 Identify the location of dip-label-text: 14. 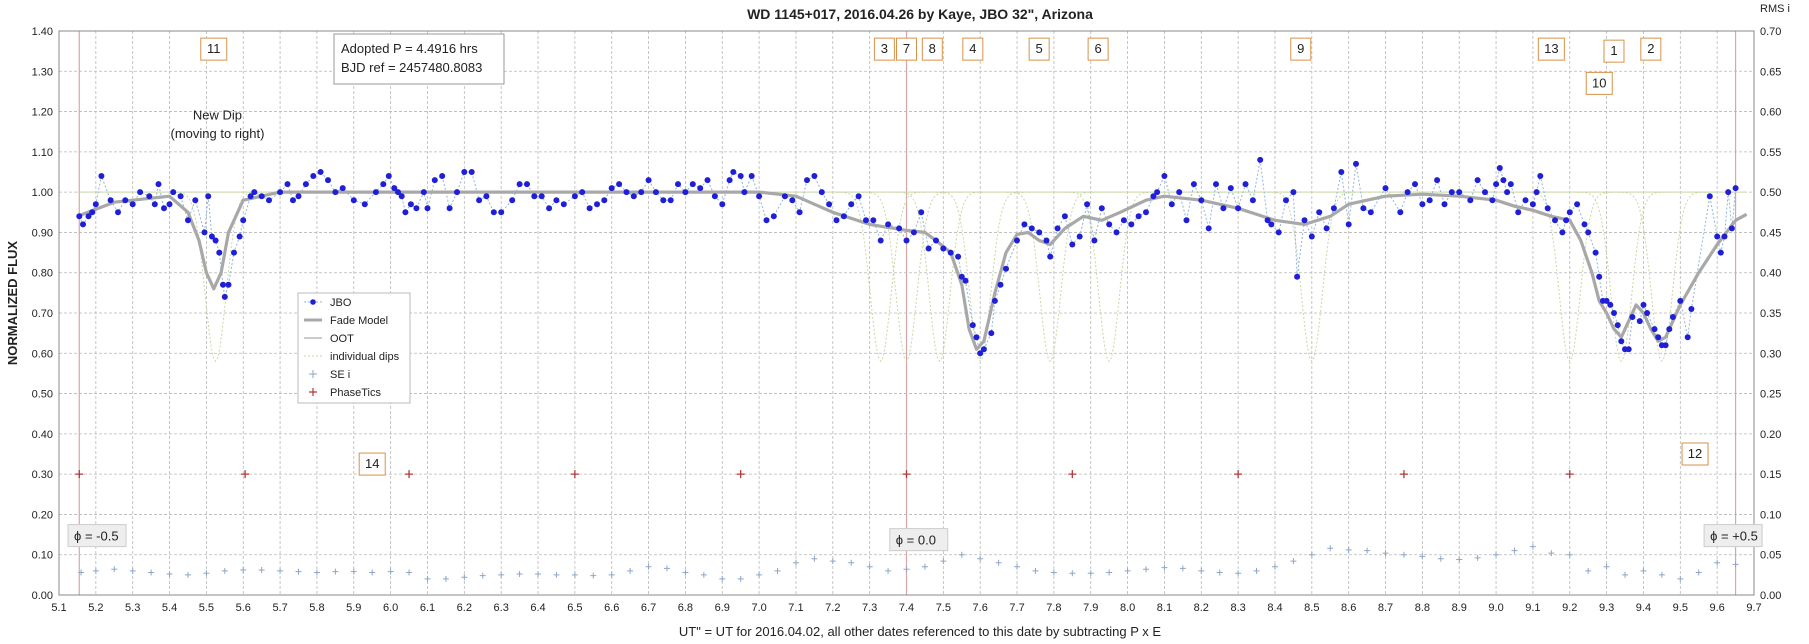
(372, 463).